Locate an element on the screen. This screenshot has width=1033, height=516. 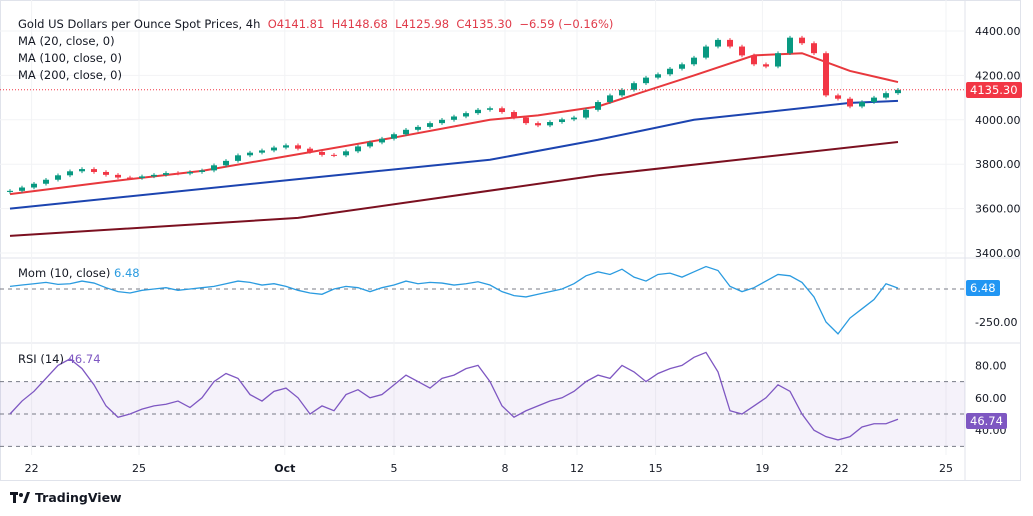
price-tag: 4135.30 is located at coordinates (994, 90).